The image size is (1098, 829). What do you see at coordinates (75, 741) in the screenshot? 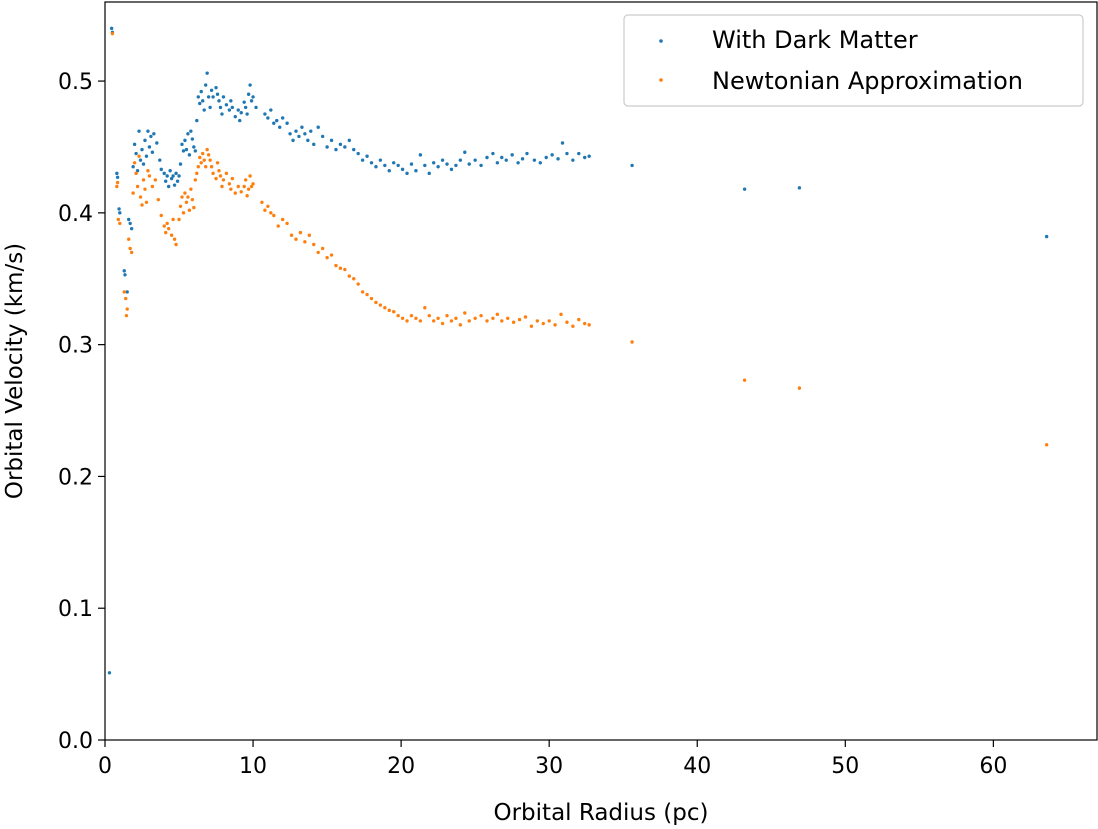
I see `y-tick-label: 0.0` at bounding box center [75, 741].